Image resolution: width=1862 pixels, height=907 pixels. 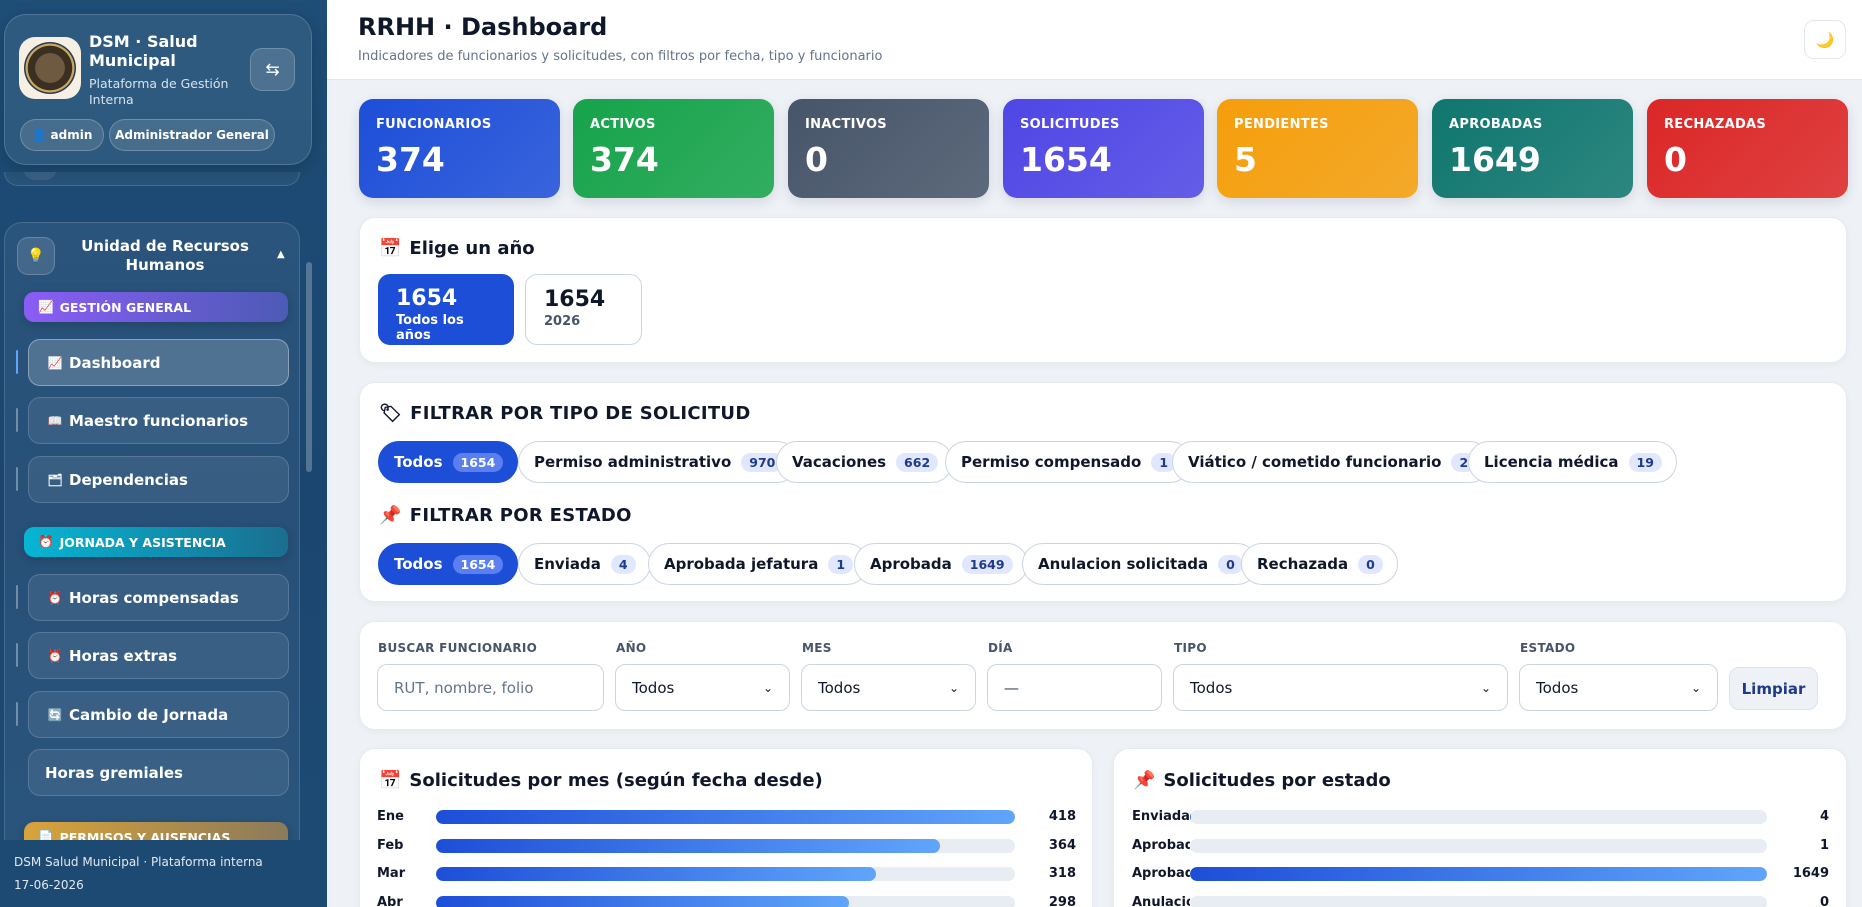 I want to click on sidebar-item-horas-extras: ⏰ Horas extras, so click(x=158, y=655).